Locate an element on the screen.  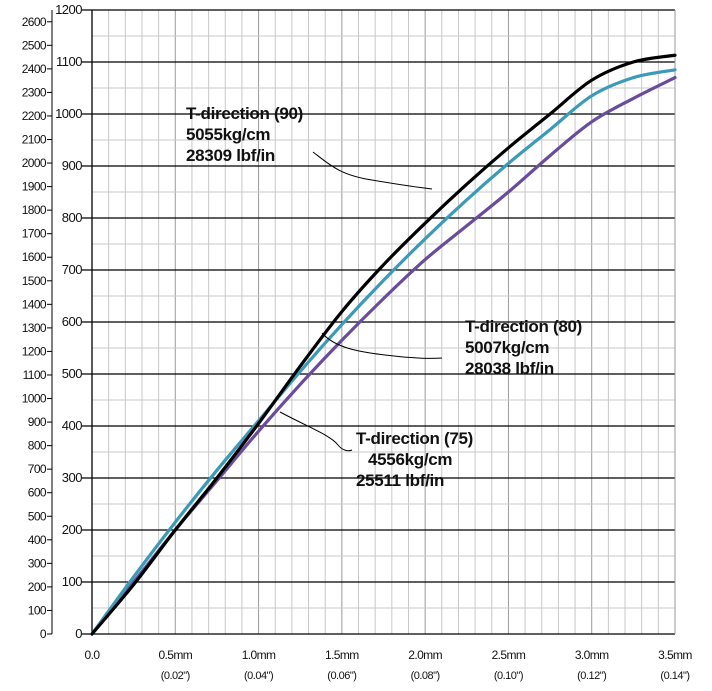
outer-tick-label: 800 is located at coordinates (37, 446).